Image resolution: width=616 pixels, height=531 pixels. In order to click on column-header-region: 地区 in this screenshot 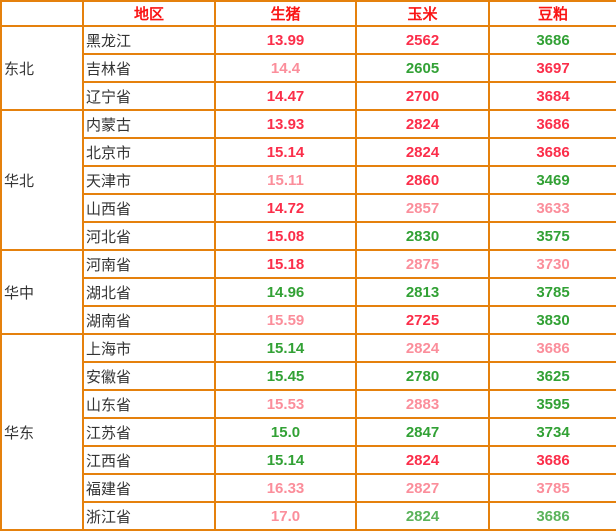, I will do `click(149, 13)`.